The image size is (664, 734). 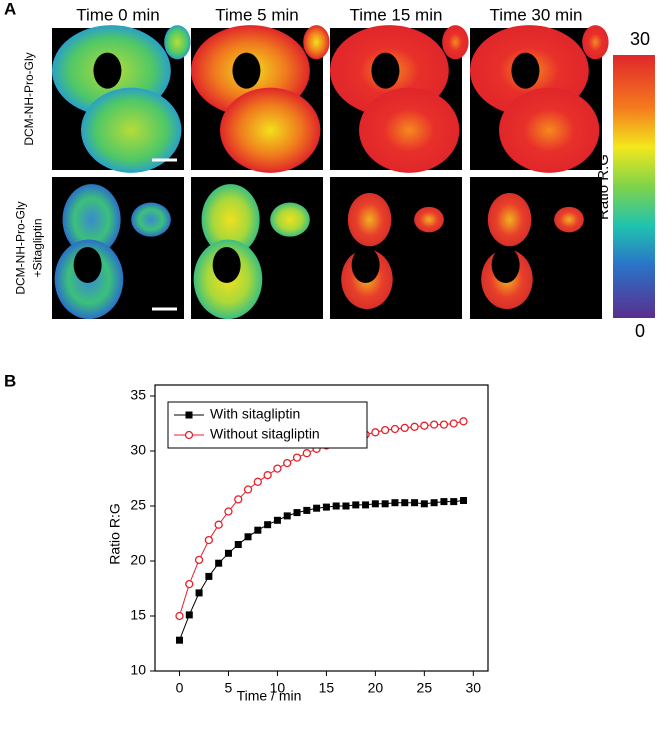 What do you see at coordinates (138, 395) in the screenshot?
I see `y-tick-label: 35` at bounding box center [138, 395].